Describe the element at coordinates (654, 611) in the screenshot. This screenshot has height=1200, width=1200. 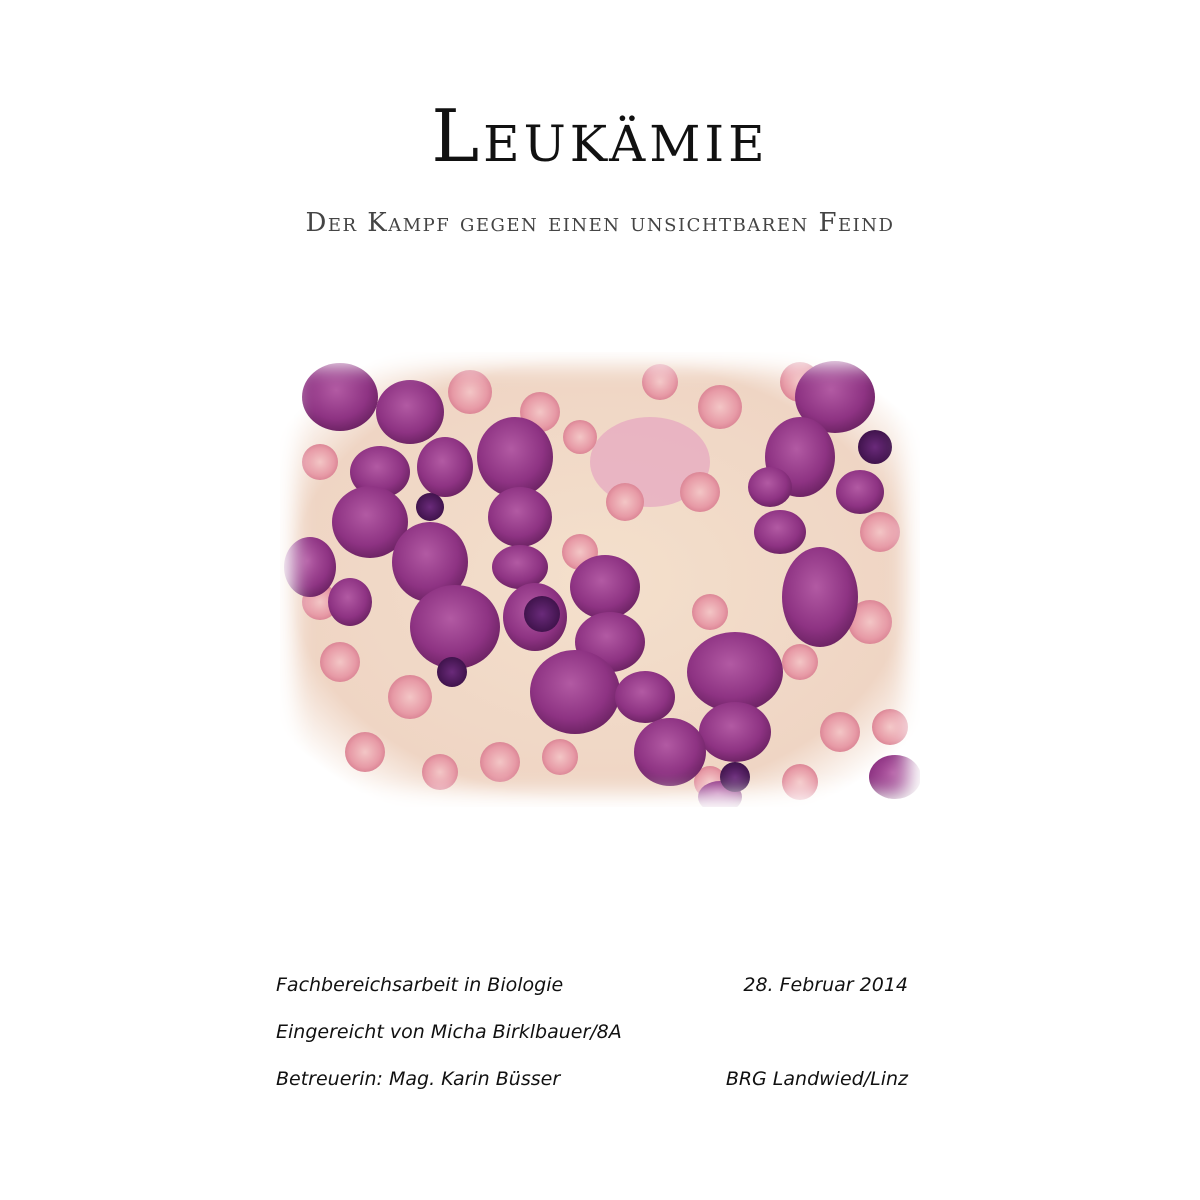
I see `lymphocytes` at that location.